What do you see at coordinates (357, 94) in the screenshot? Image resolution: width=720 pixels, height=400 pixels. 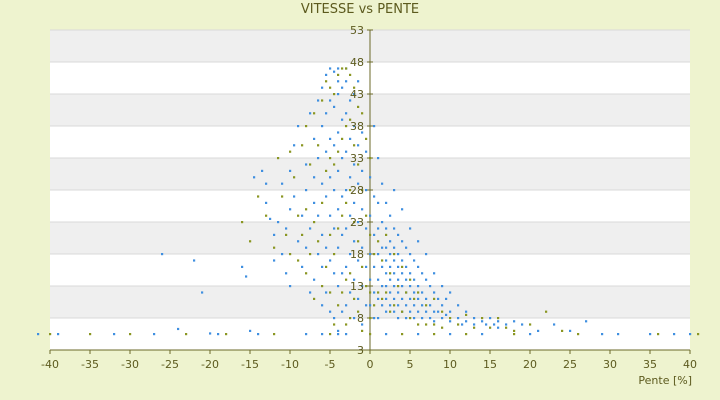 I see `y-tick-label: 43` at bounding box center [357, 94].